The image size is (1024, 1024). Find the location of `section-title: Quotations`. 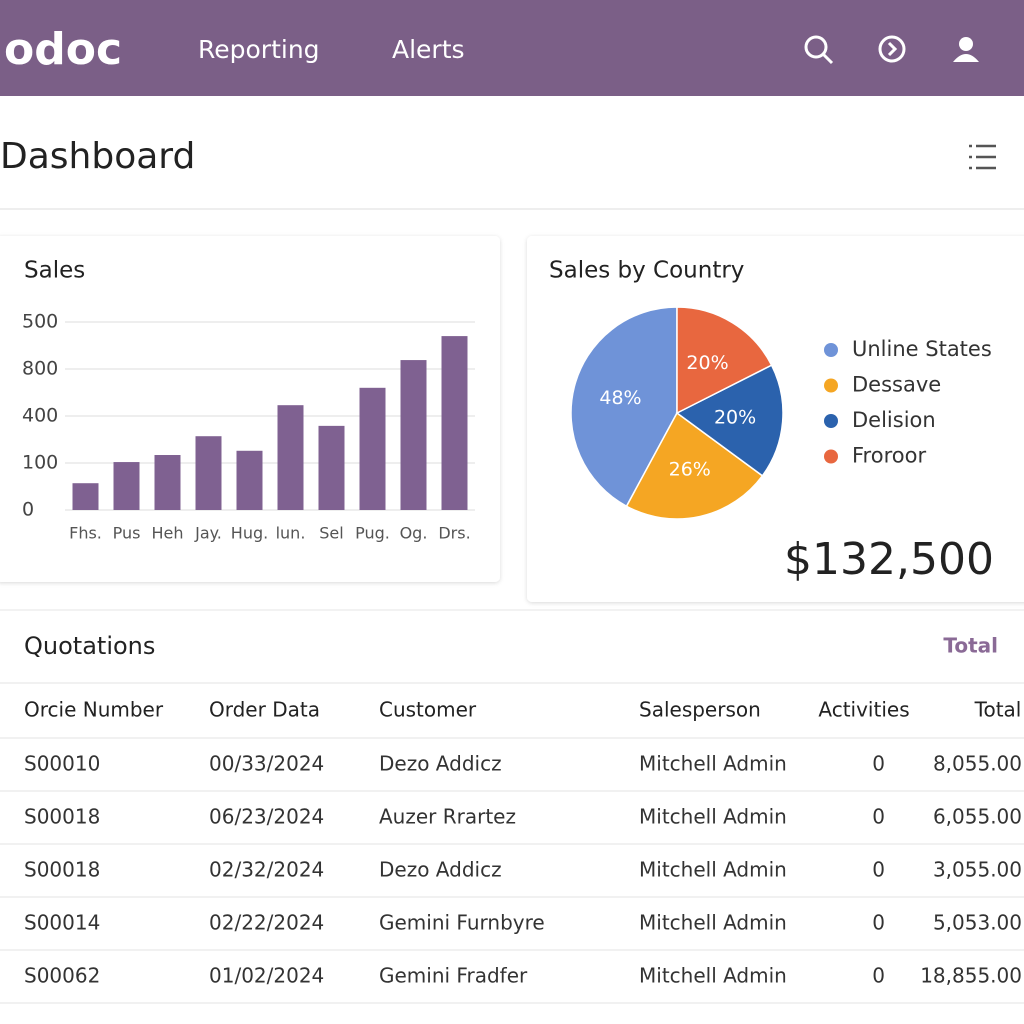

section-title: Quotations is located at coordinates (89, 646).